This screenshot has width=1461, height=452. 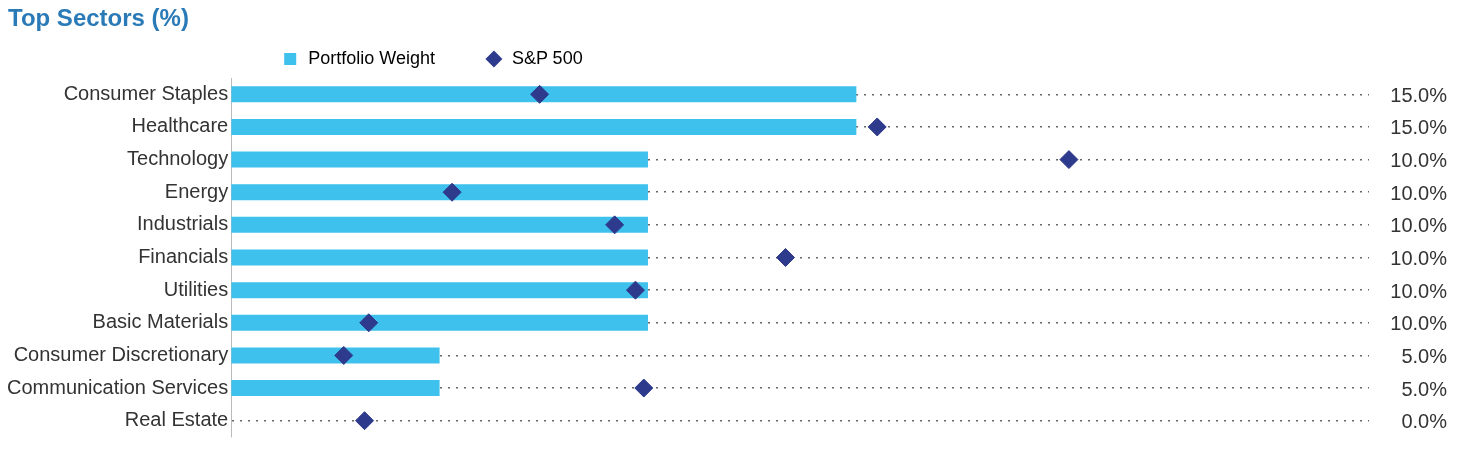 I want to click on y-tick-label: Energy, so click(x=196, y=190).